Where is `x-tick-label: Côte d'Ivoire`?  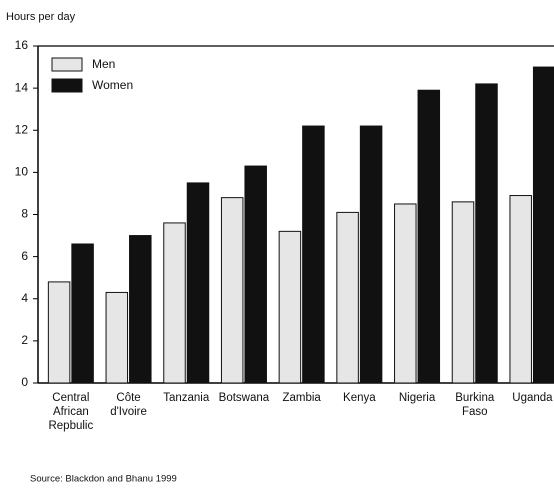 x-tick-label: Côte d'Ivoire is located at coordinates (128, 405).